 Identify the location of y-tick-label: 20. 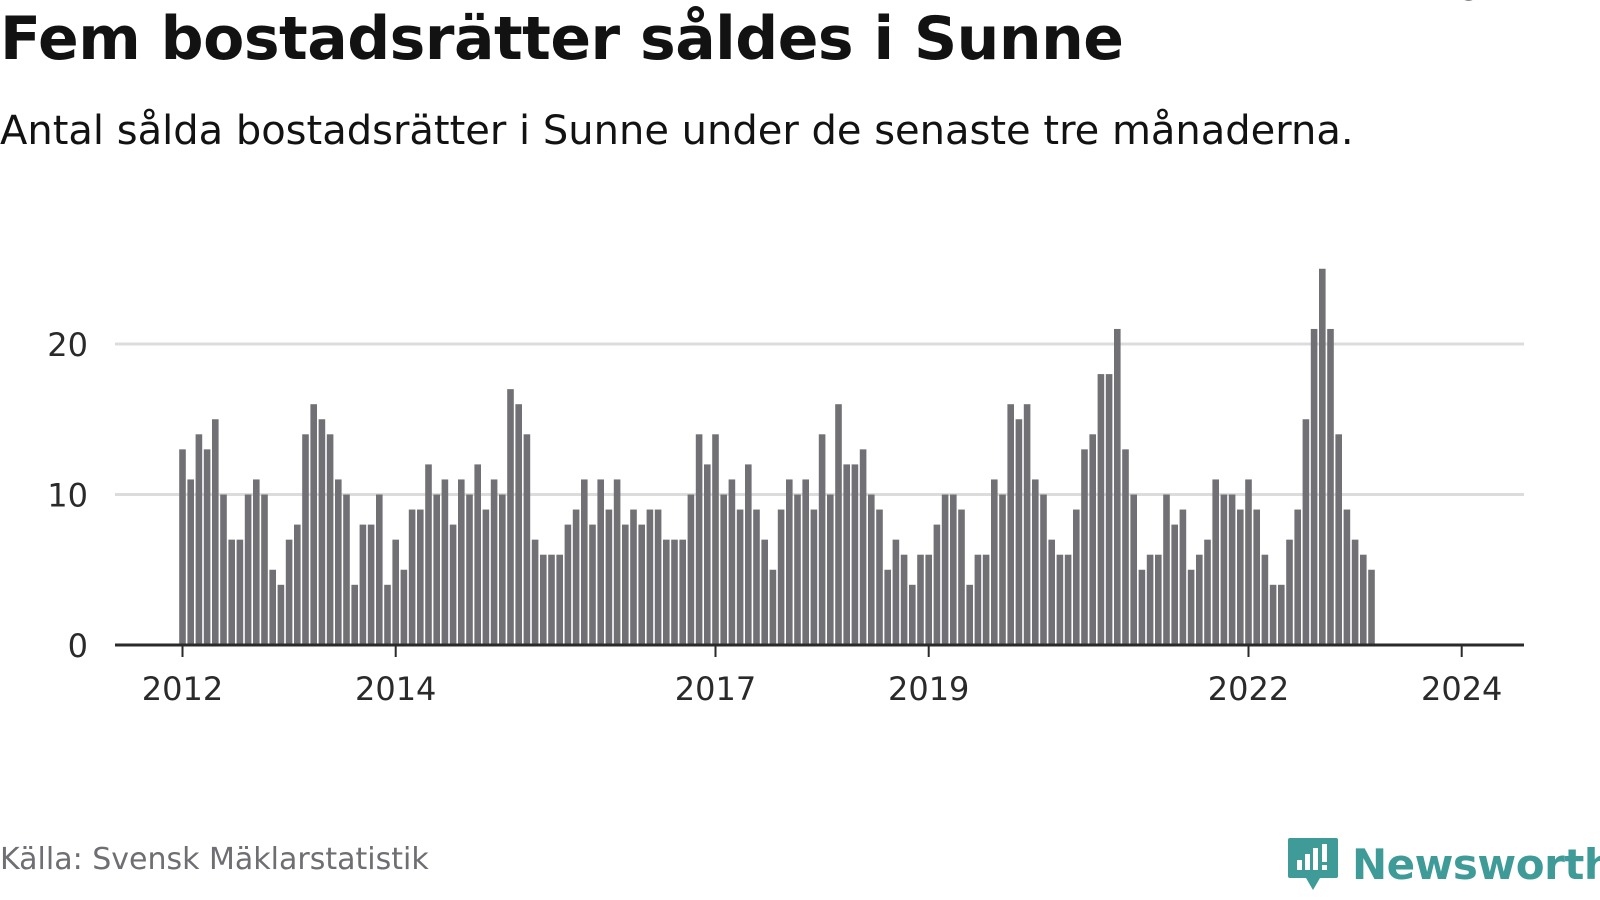
(67, 345).